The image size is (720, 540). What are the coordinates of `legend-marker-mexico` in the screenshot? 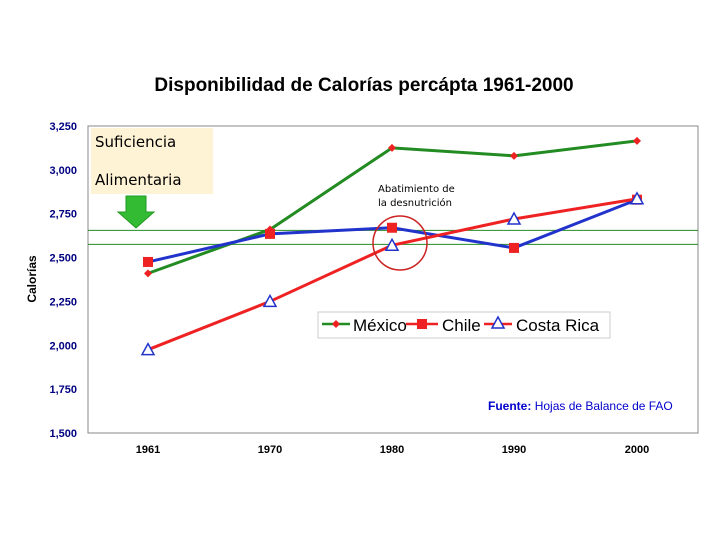 It's located at (336, 324).